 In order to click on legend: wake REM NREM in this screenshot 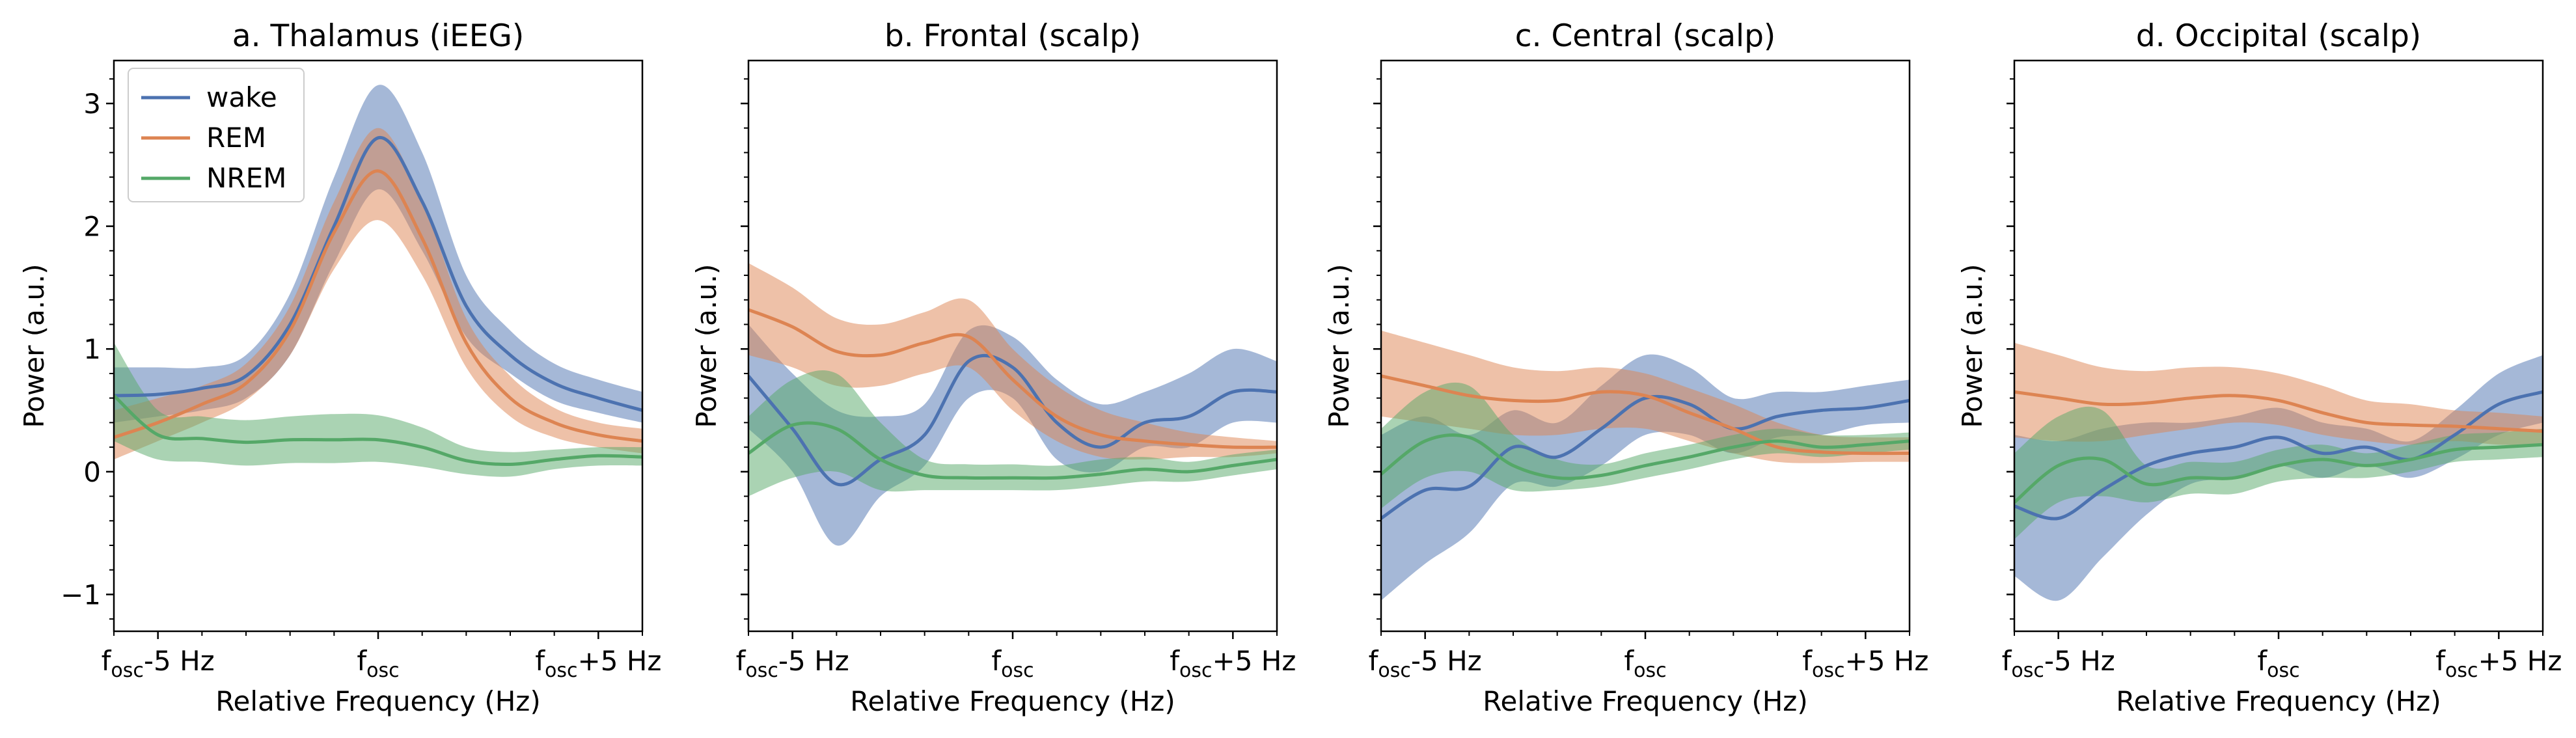, I will do `click(217, 135)`.